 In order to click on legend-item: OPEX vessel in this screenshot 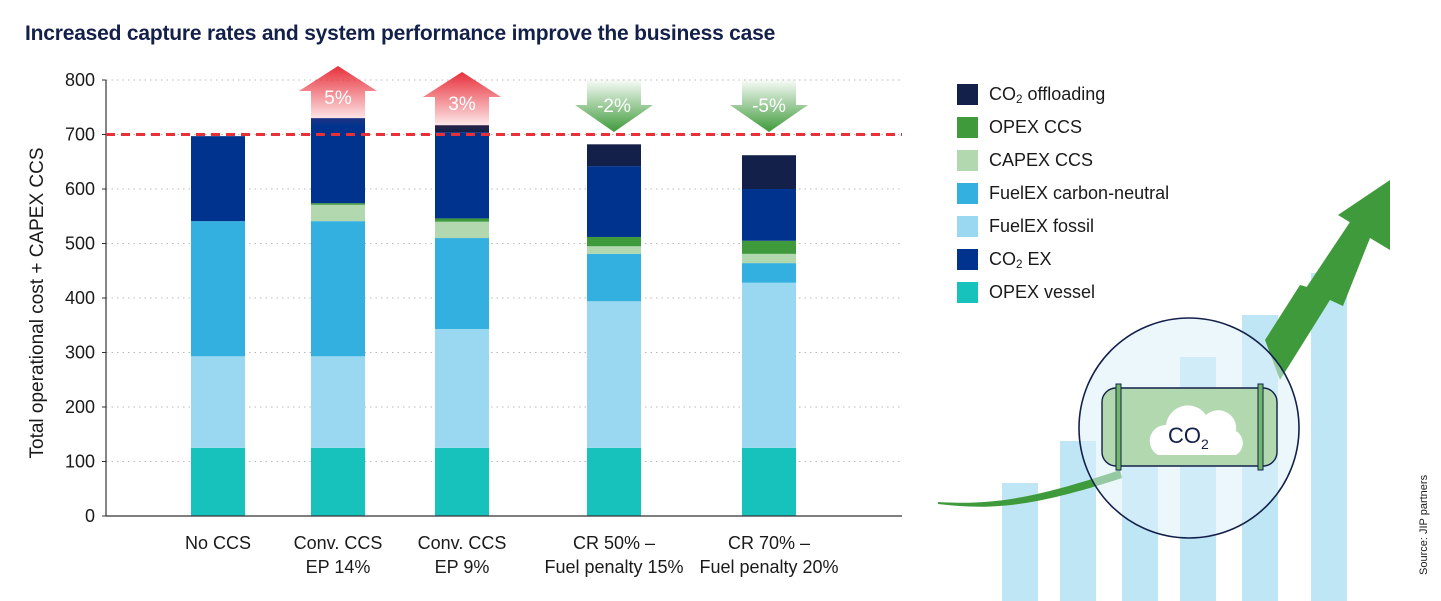, I will do `click(1063, 292)`.